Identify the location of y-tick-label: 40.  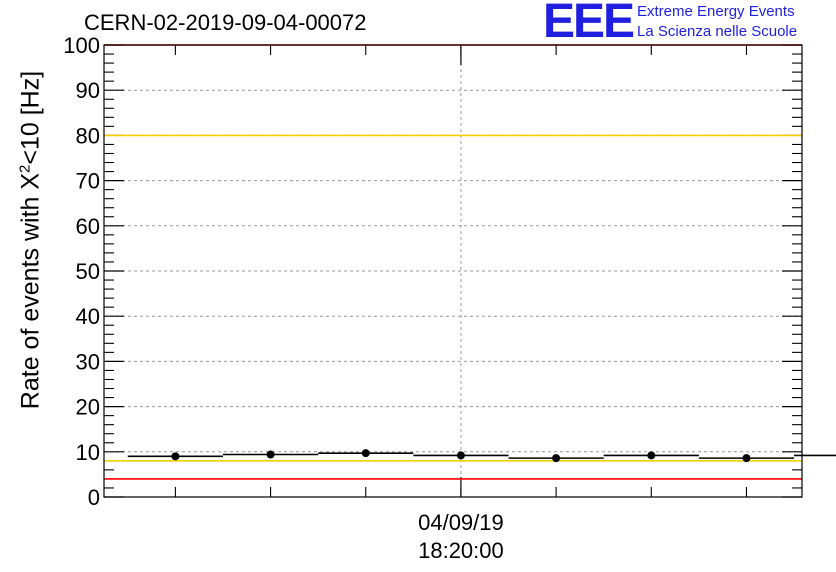
(88, 316).